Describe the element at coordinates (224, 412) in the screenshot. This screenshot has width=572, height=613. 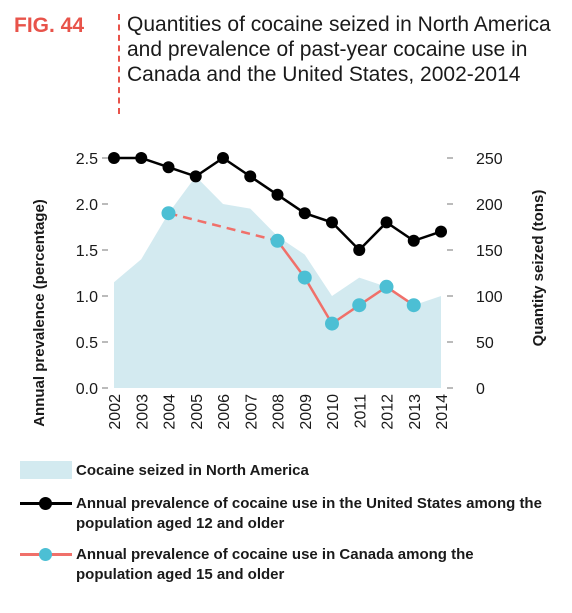
I see `x-tick-label: 2006` at that location.